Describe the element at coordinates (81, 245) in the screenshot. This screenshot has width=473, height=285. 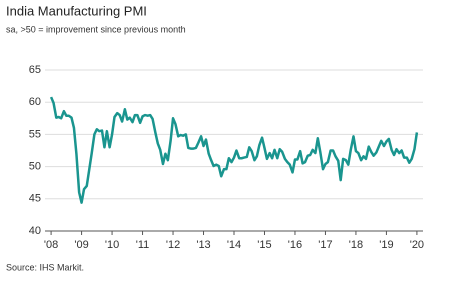
I see `x-tick-label: '09` at that location.